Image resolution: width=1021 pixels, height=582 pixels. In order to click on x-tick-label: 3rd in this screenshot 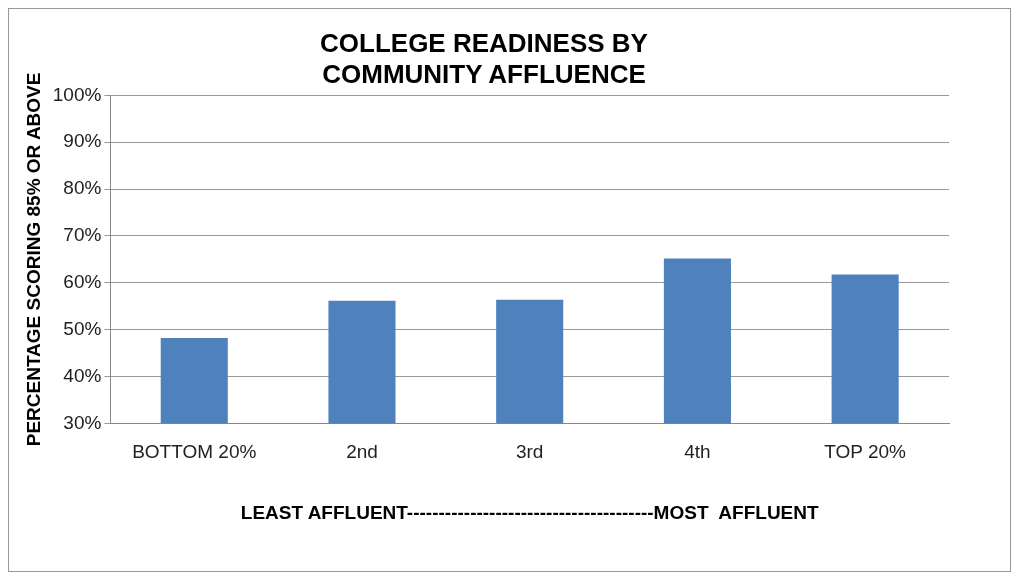, I will do `click(529, 452)`.